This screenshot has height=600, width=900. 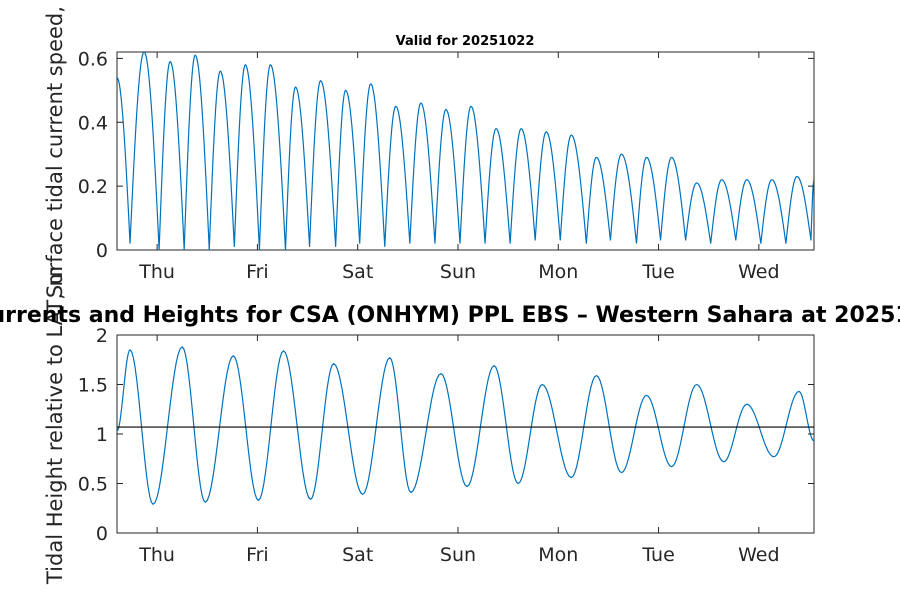 What do you see at coordinates (93, 123) in the screenshot?
I see `y-tick-label: 0.4` at bounding box center [93, 123].